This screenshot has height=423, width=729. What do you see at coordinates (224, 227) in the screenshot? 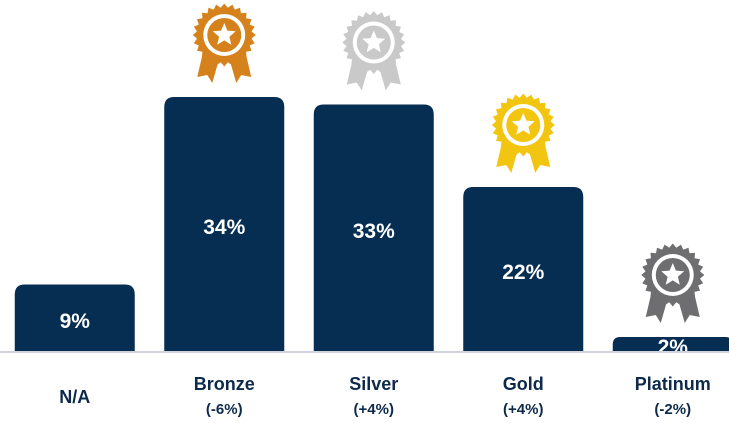
I see `value-label: 34%` at bounding box center [224, 227].